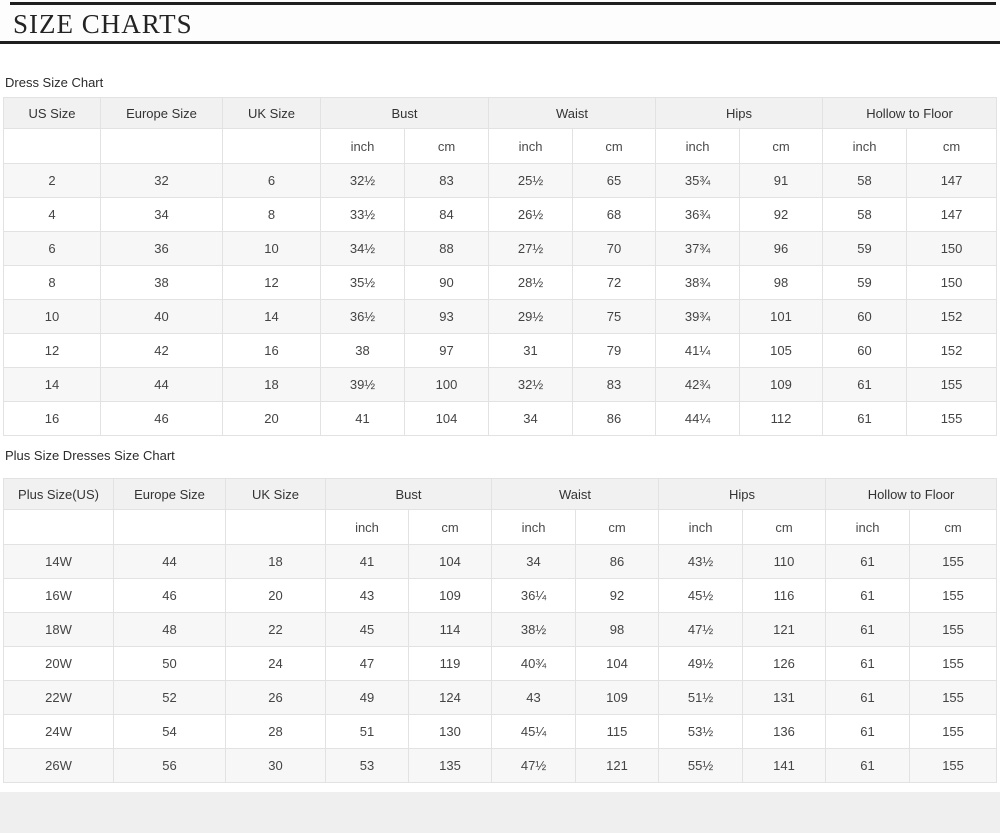 The image size is (1000, 833). Describe the element at coordinates (617, 697) in the screenshot. I see `size-cell: 109` at that location.